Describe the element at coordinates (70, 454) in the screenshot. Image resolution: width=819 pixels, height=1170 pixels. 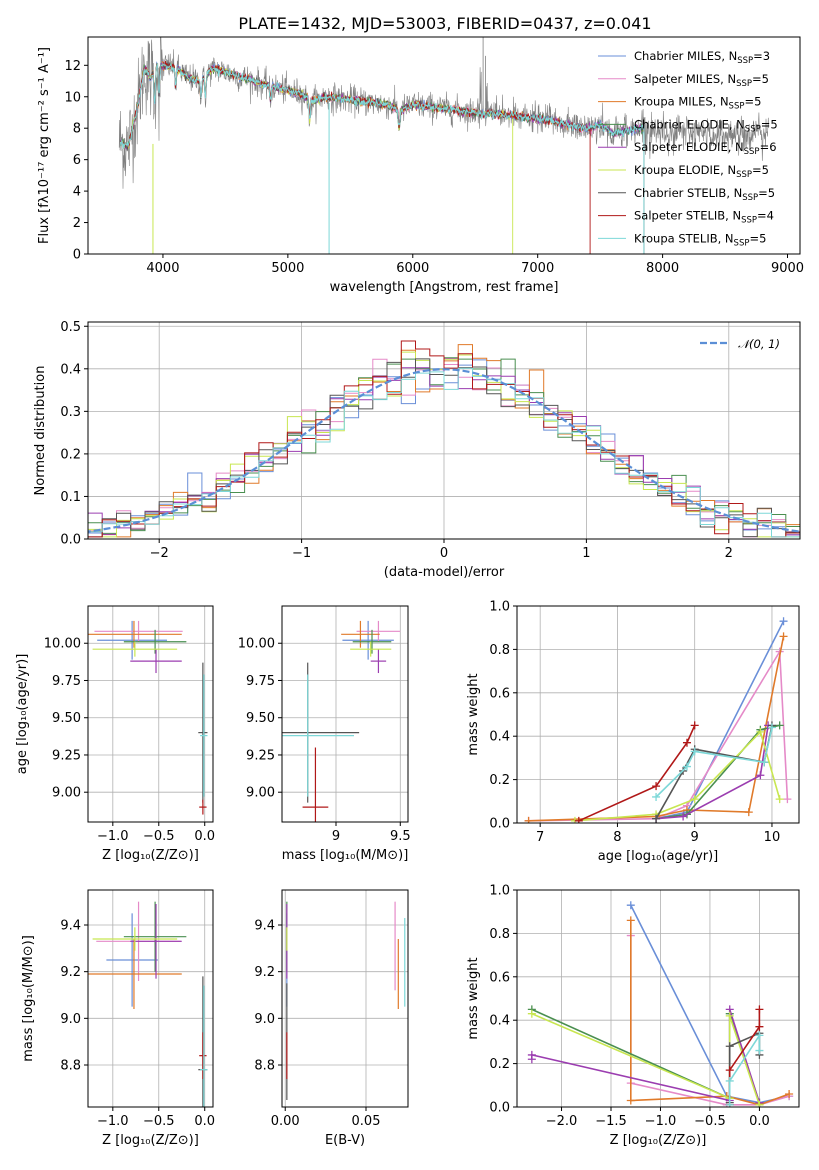
I see `histogram-ytick-label: 0.2` at that location.